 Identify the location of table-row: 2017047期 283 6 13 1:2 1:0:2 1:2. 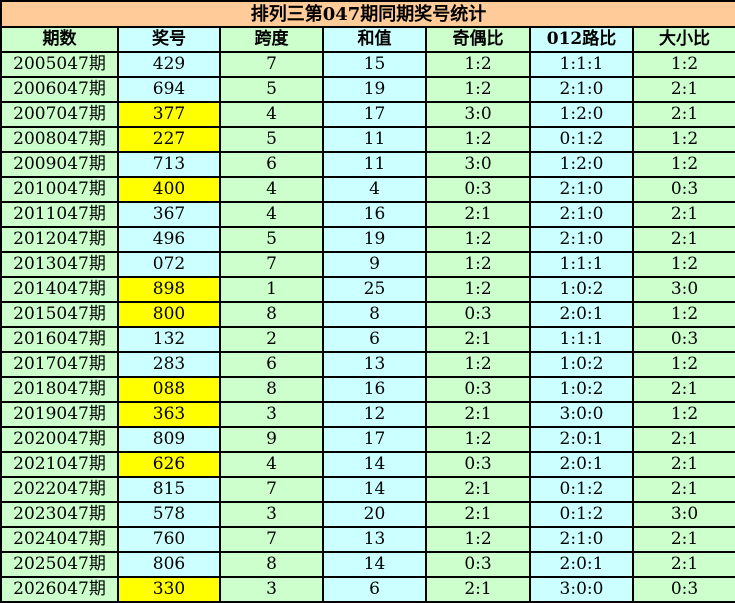
(367, 364).